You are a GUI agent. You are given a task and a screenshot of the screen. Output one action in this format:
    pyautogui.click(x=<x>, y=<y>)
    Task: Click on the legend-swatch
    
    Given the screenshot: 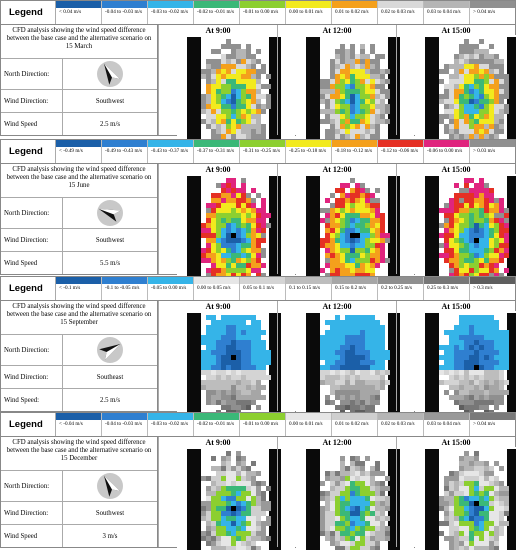 What is the action you would take?
    pyautogui.click(x=492, y=143)
    